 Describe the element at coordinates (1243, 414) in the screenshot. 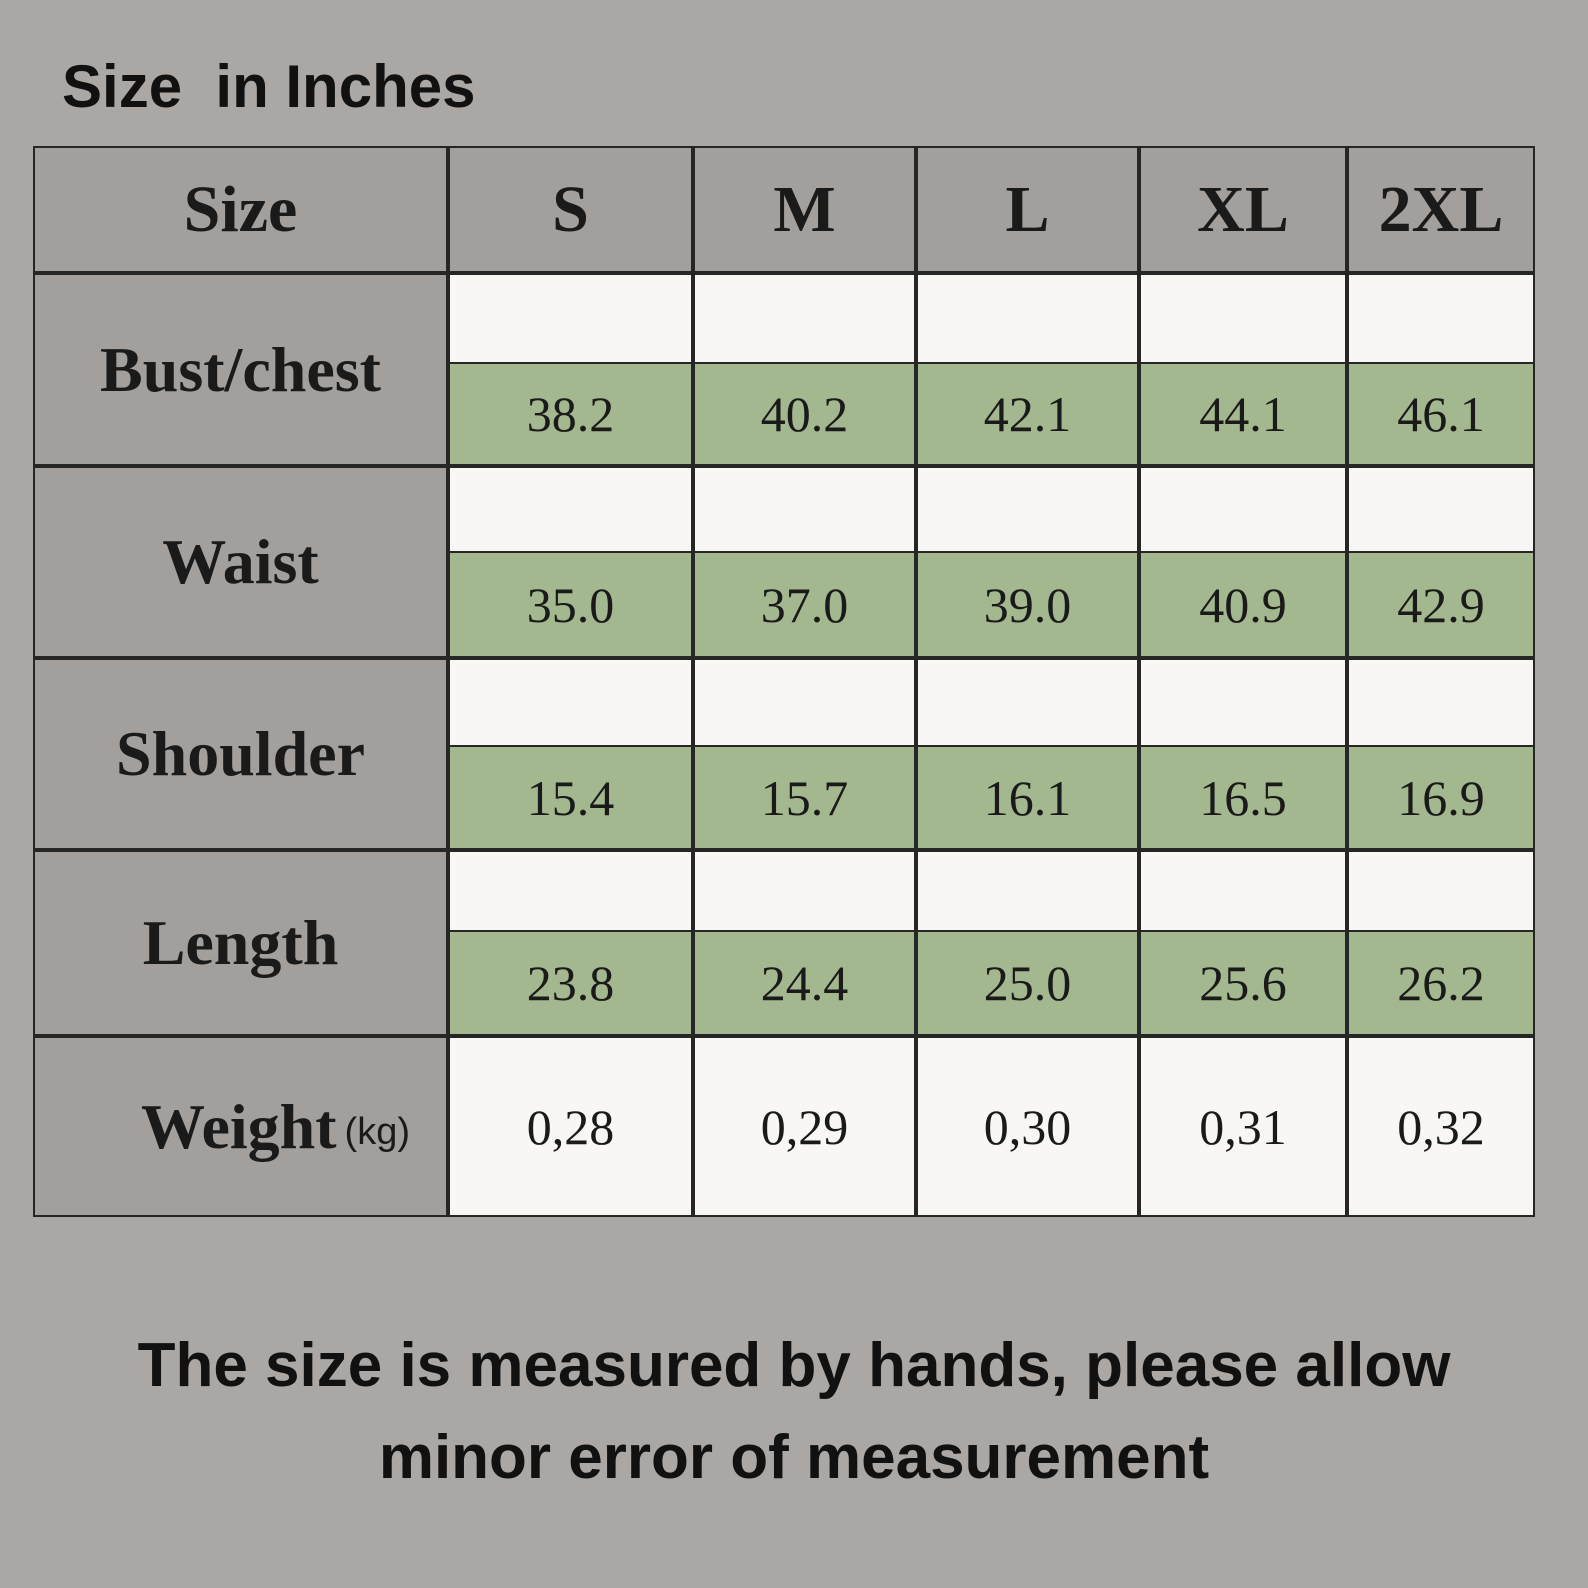

I see `value-cell: 44.1` at that location.